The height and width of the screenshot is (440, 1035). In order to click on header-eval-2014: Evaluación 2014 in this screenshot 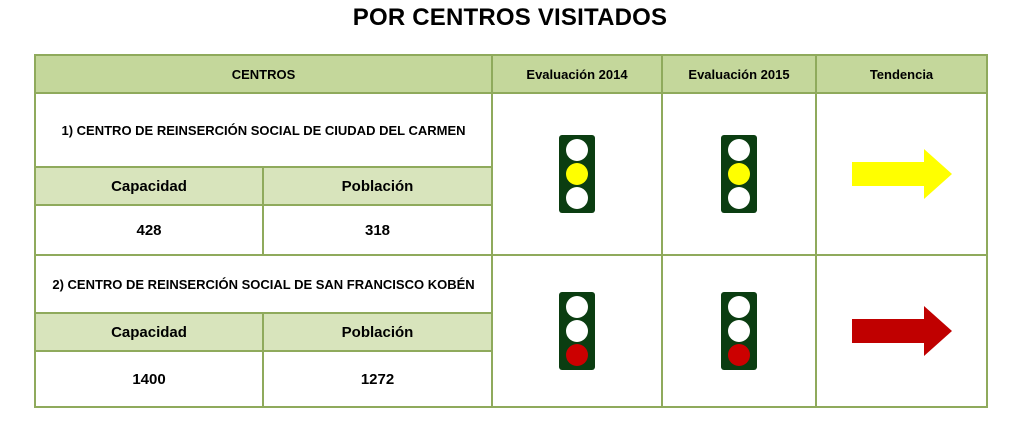, I will do `click(577, 74)`.